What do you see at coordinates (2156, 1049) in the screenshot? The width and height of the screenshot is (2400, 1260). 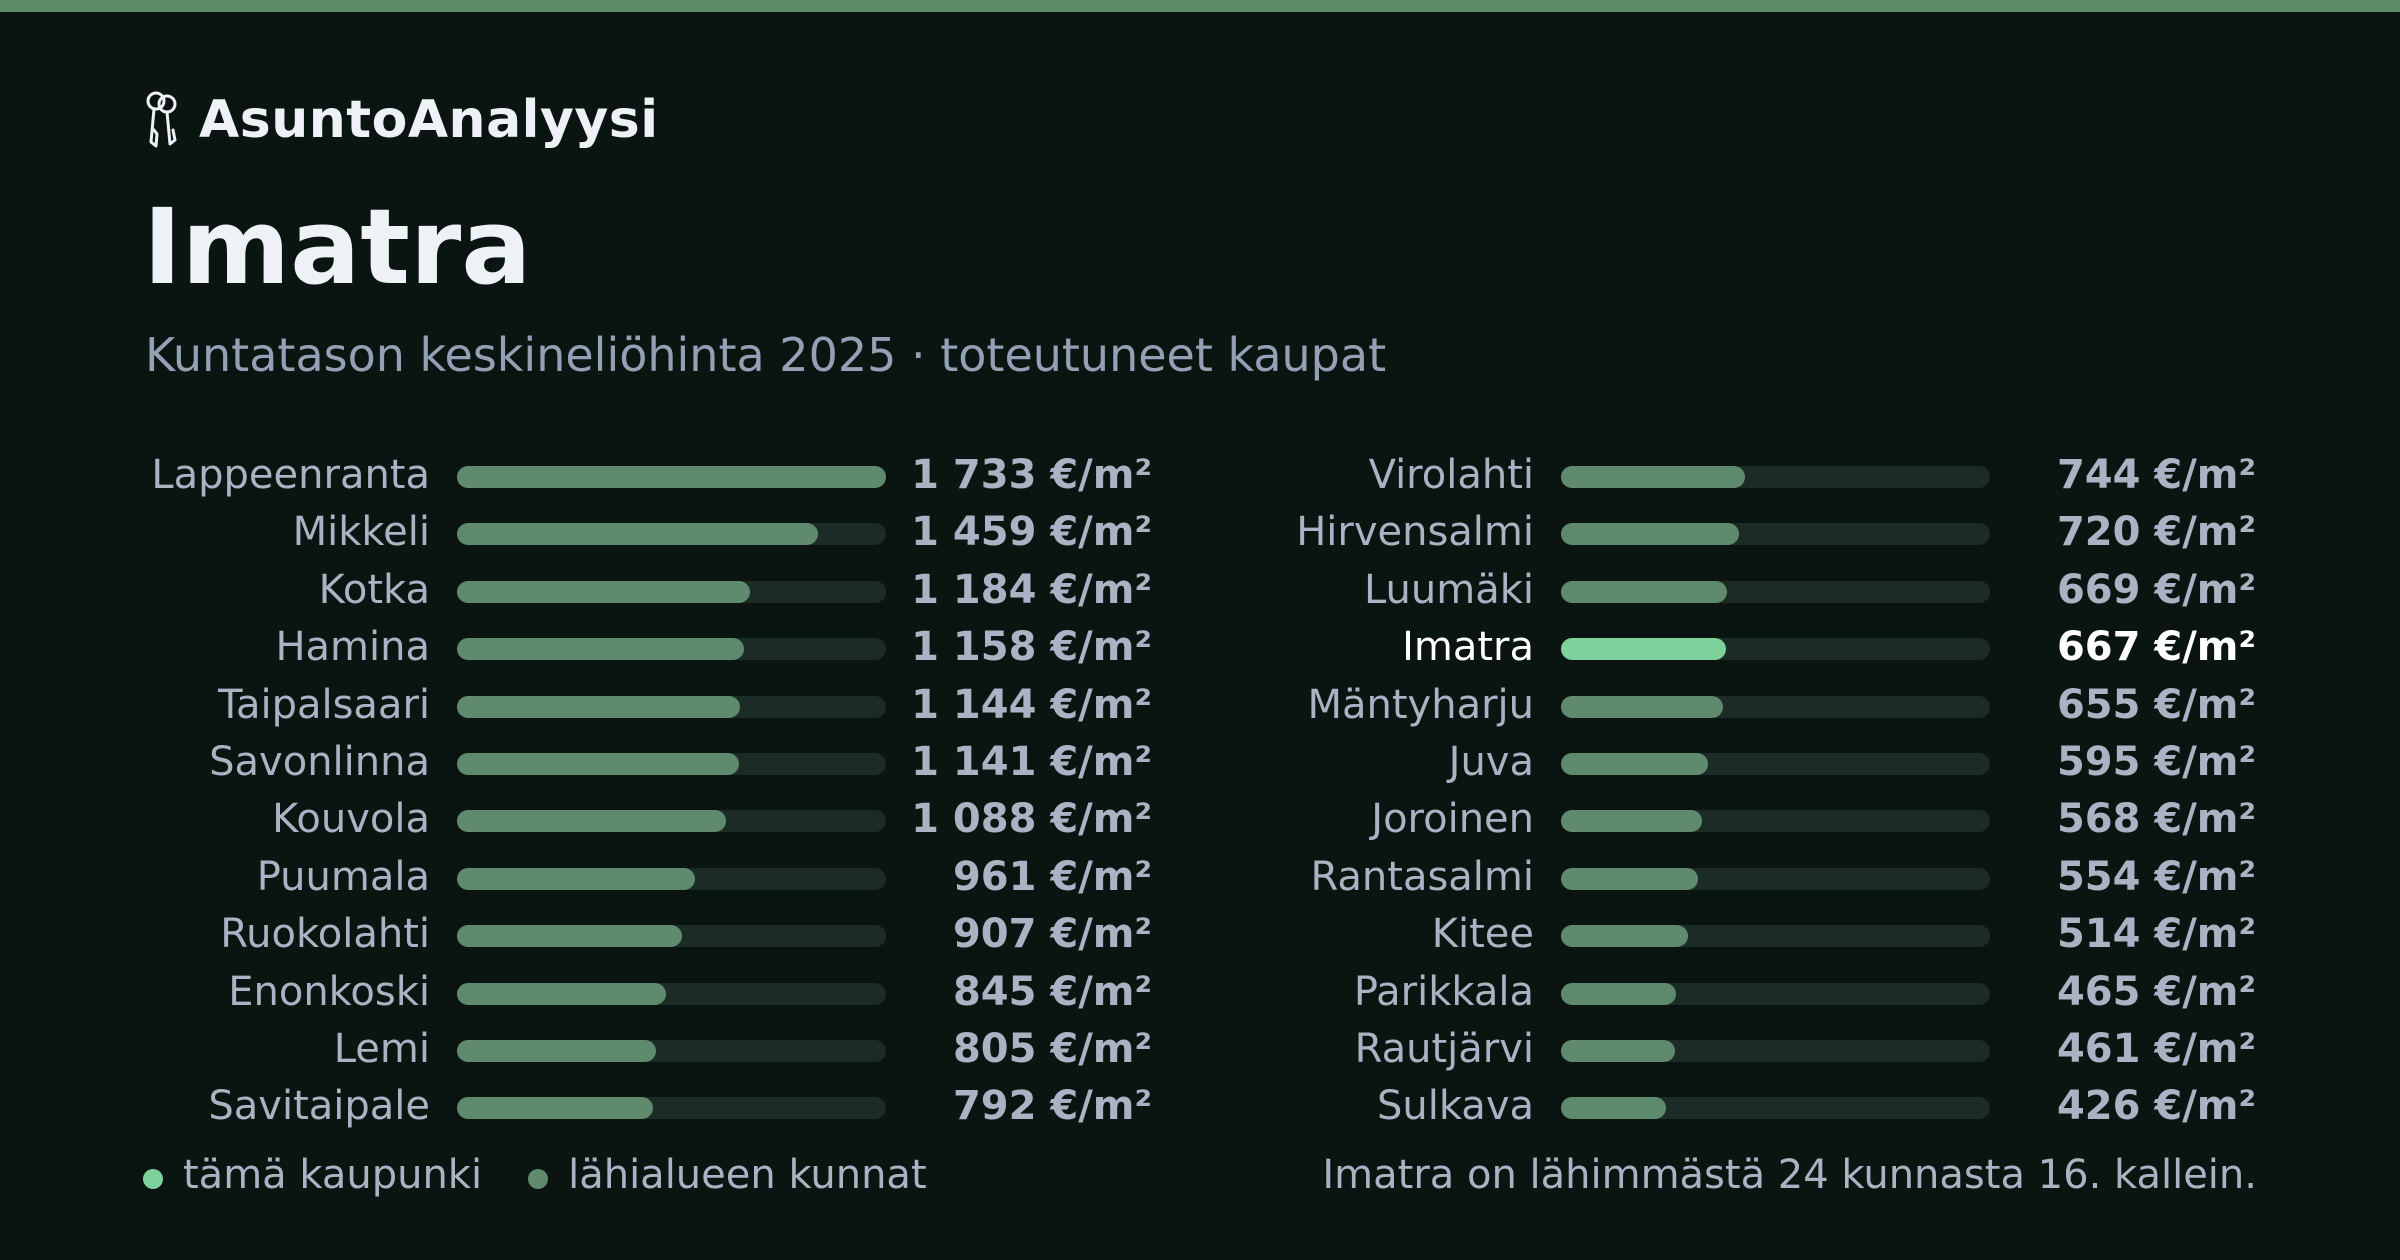 I see `value-label: 461 €/m²` at bounding box center [2156, 1049].